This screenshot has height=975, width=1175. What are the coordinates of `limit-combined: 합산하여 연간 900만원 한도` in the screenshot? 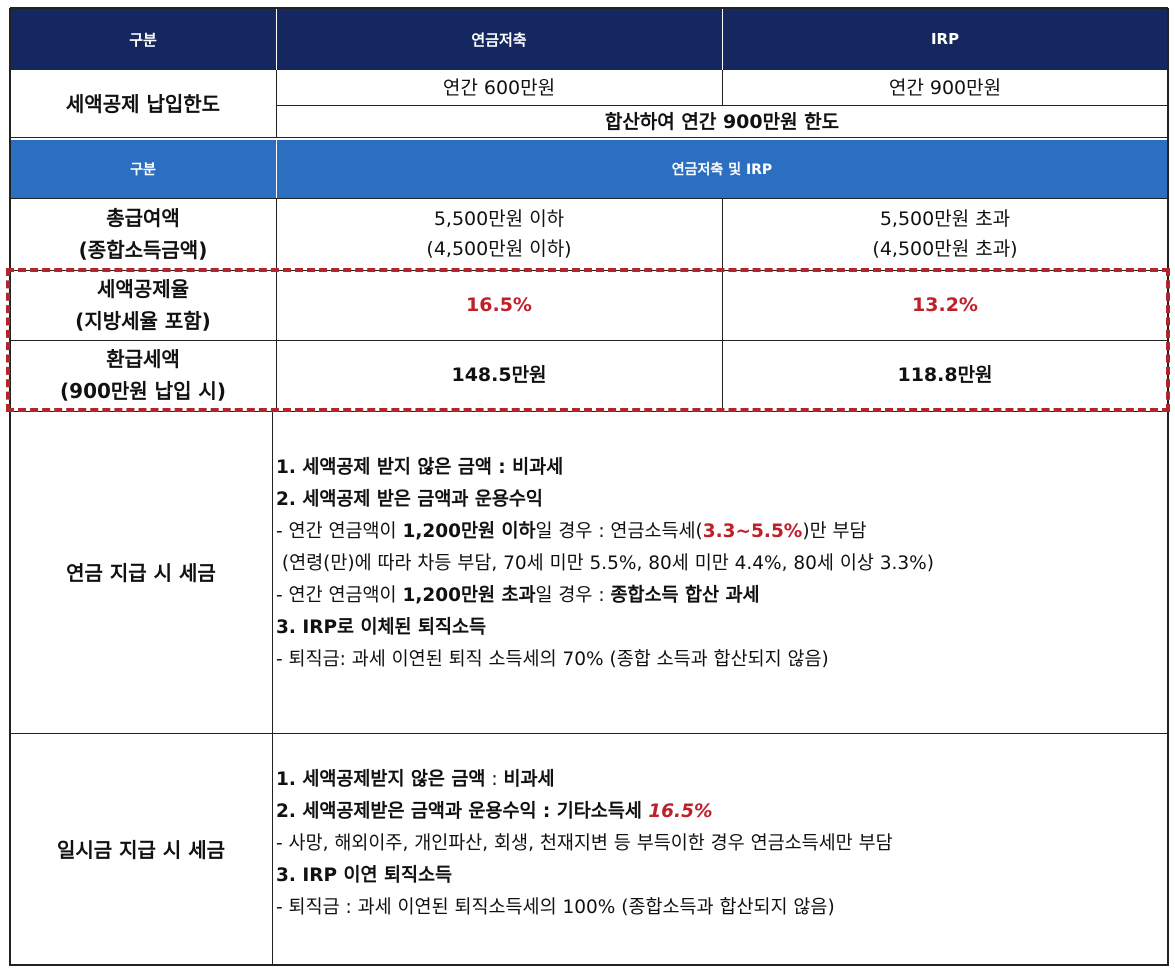 It's located at (722, 122).